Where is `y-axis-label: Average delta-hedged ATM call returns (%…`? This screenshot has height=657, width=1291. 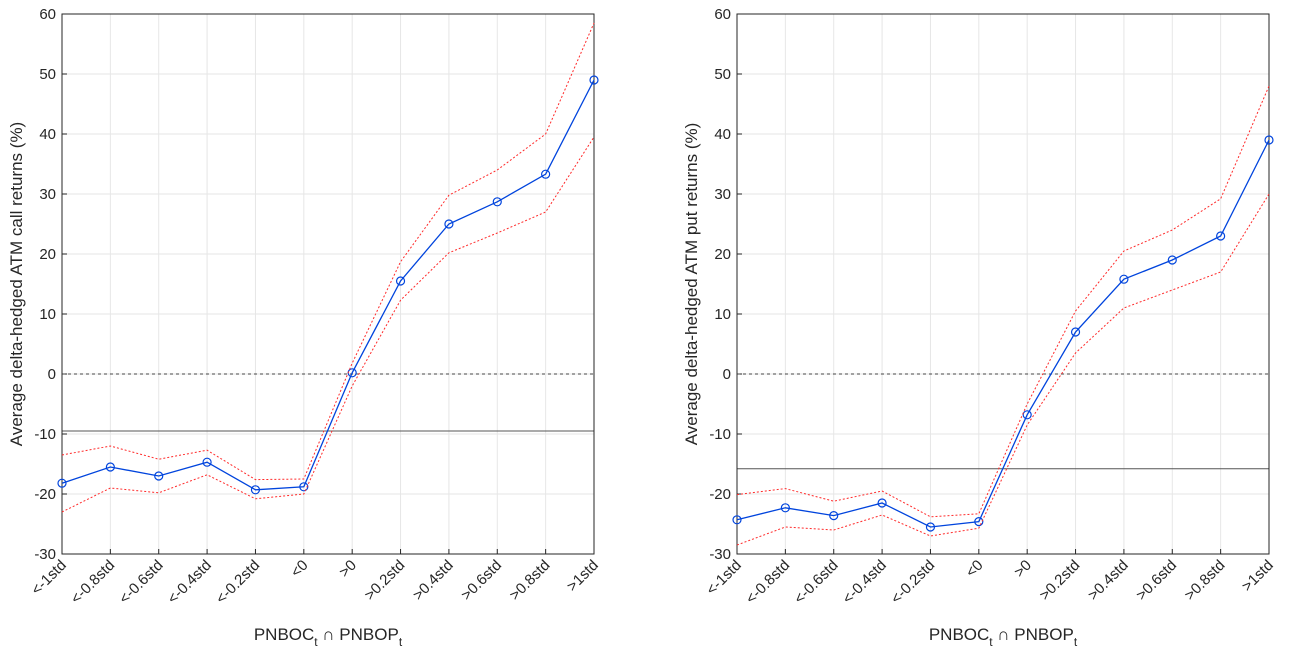
y-axis-label: Average delta-hedged ATM call returns (%… is located at coordinates (16, 284).